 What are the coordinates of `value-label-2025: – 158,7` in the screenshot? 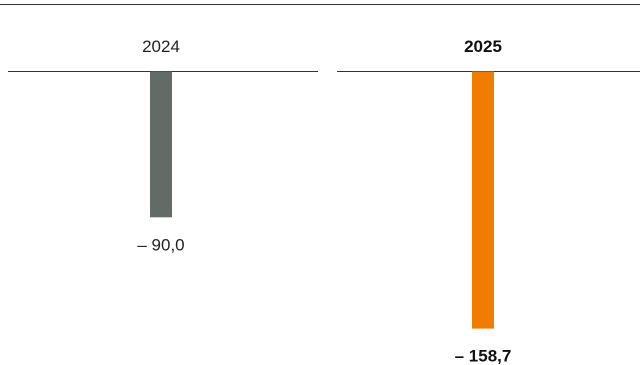 It's located at (483, 356).